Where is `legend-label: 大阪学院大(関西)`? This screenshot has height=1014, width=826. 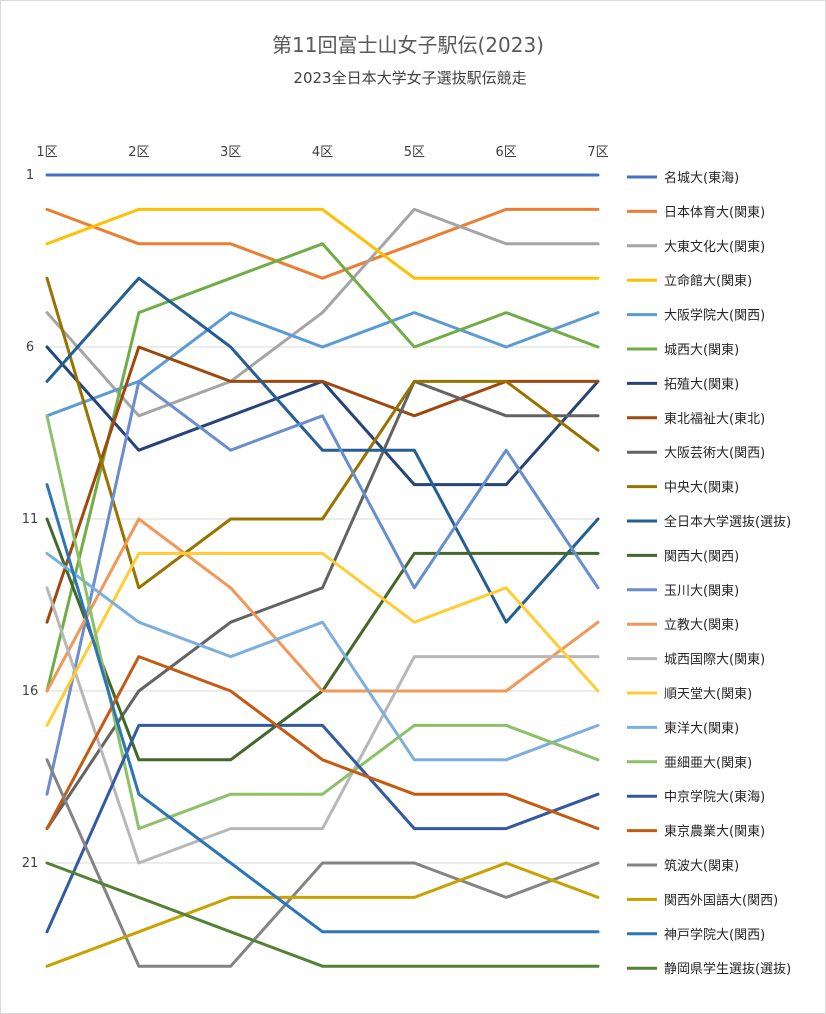 legend-label: 大阪学院大(関西) is located at coordinates (714, 316).